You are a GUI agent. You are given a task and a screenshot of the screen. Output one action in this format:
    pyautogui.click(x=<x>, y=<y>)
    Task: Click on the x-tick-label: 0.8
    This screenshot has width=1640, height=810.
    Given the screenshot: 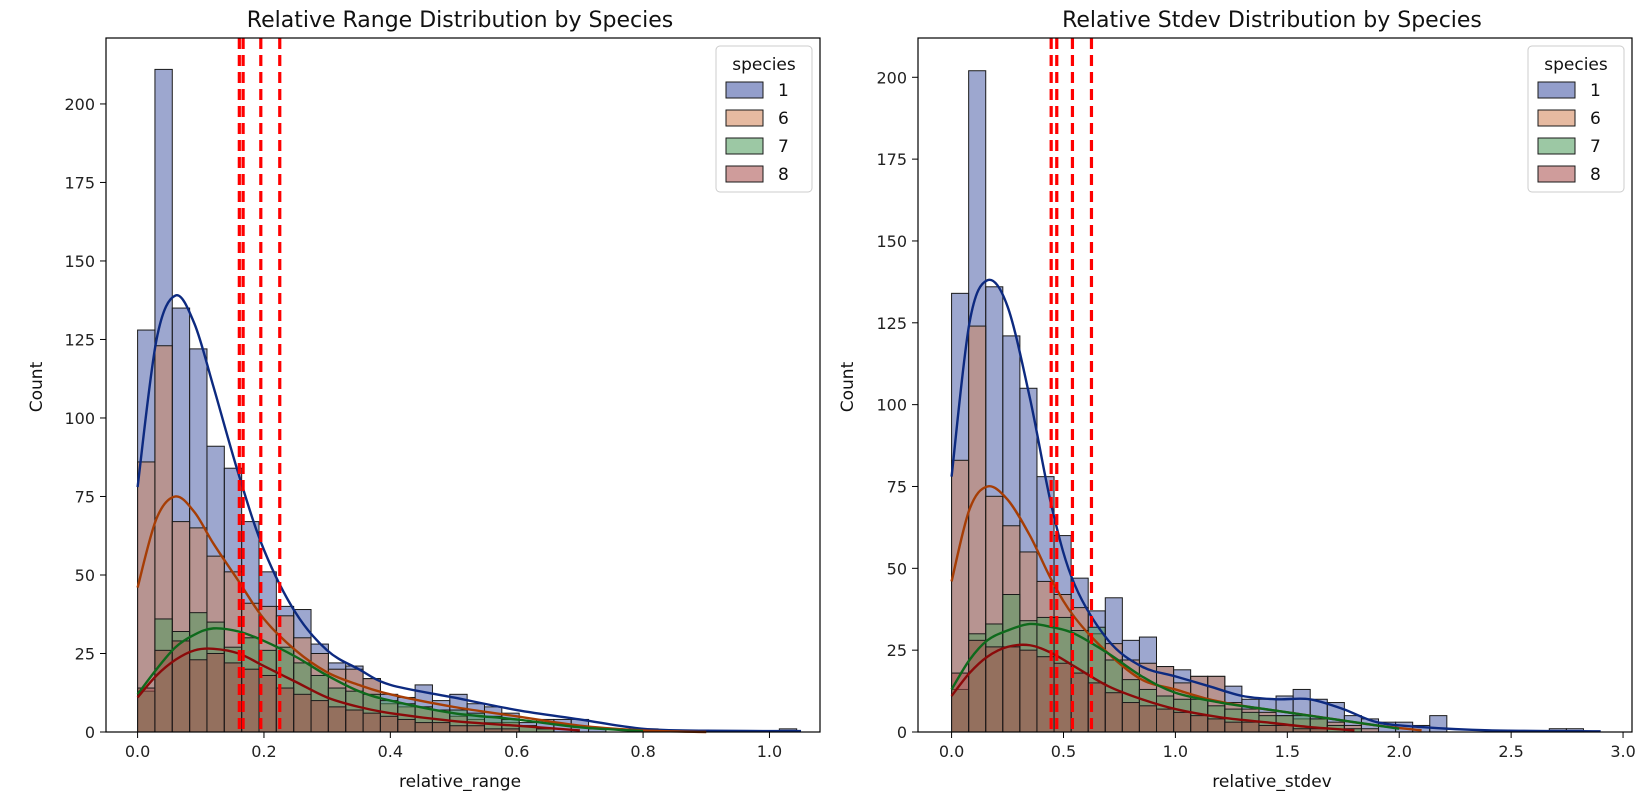 What is the action you would take?
    pyautogui.click(x=642, y=751)
    